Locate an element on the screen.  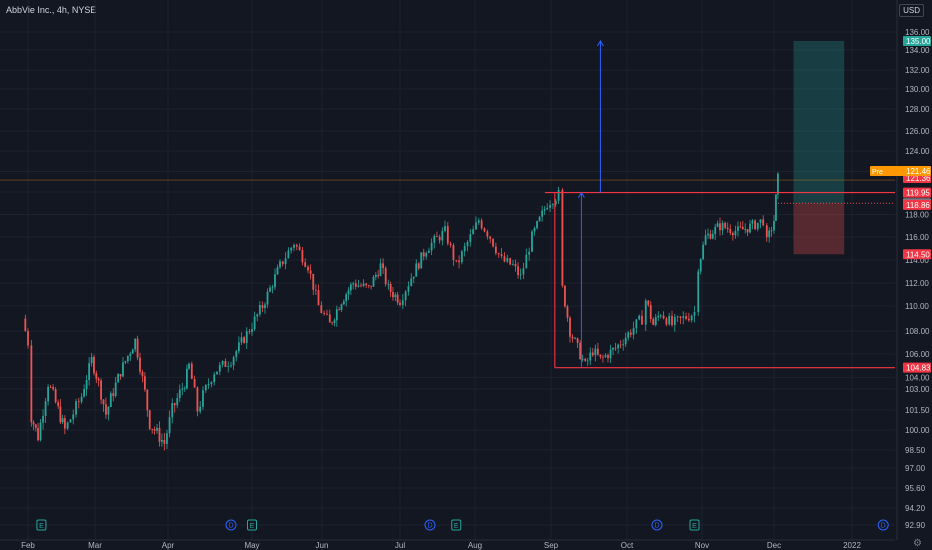
price-tick-label: 98.50 is located at coordinates (915, 450).